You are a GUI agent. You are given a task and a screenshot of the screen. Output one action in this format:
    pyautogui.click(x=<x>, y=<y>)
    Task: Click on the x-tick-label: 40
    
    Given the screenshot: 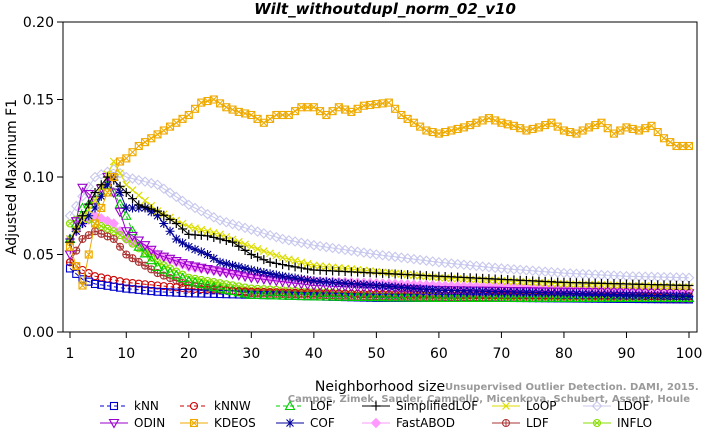 What is the action you would take?
    pyautogui.click(x=314, y=354)
    